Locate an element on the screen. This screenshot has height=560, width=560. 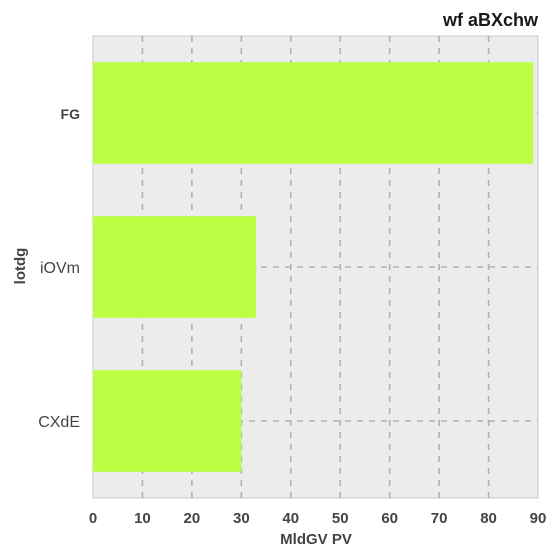
chart-title: wf aBXchw is located at coordinates (490, 20).